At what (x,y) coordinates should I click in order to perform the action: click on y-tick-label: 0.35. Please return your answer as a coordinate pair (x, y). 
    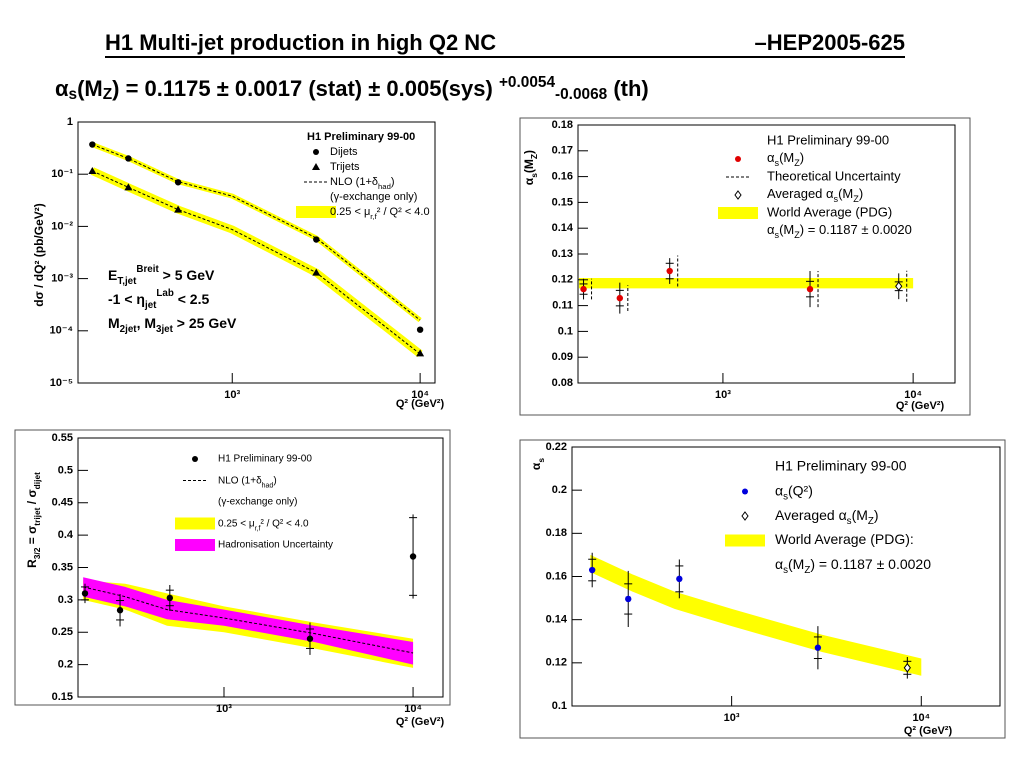
    Looking at the image, I should click on (62, 567).